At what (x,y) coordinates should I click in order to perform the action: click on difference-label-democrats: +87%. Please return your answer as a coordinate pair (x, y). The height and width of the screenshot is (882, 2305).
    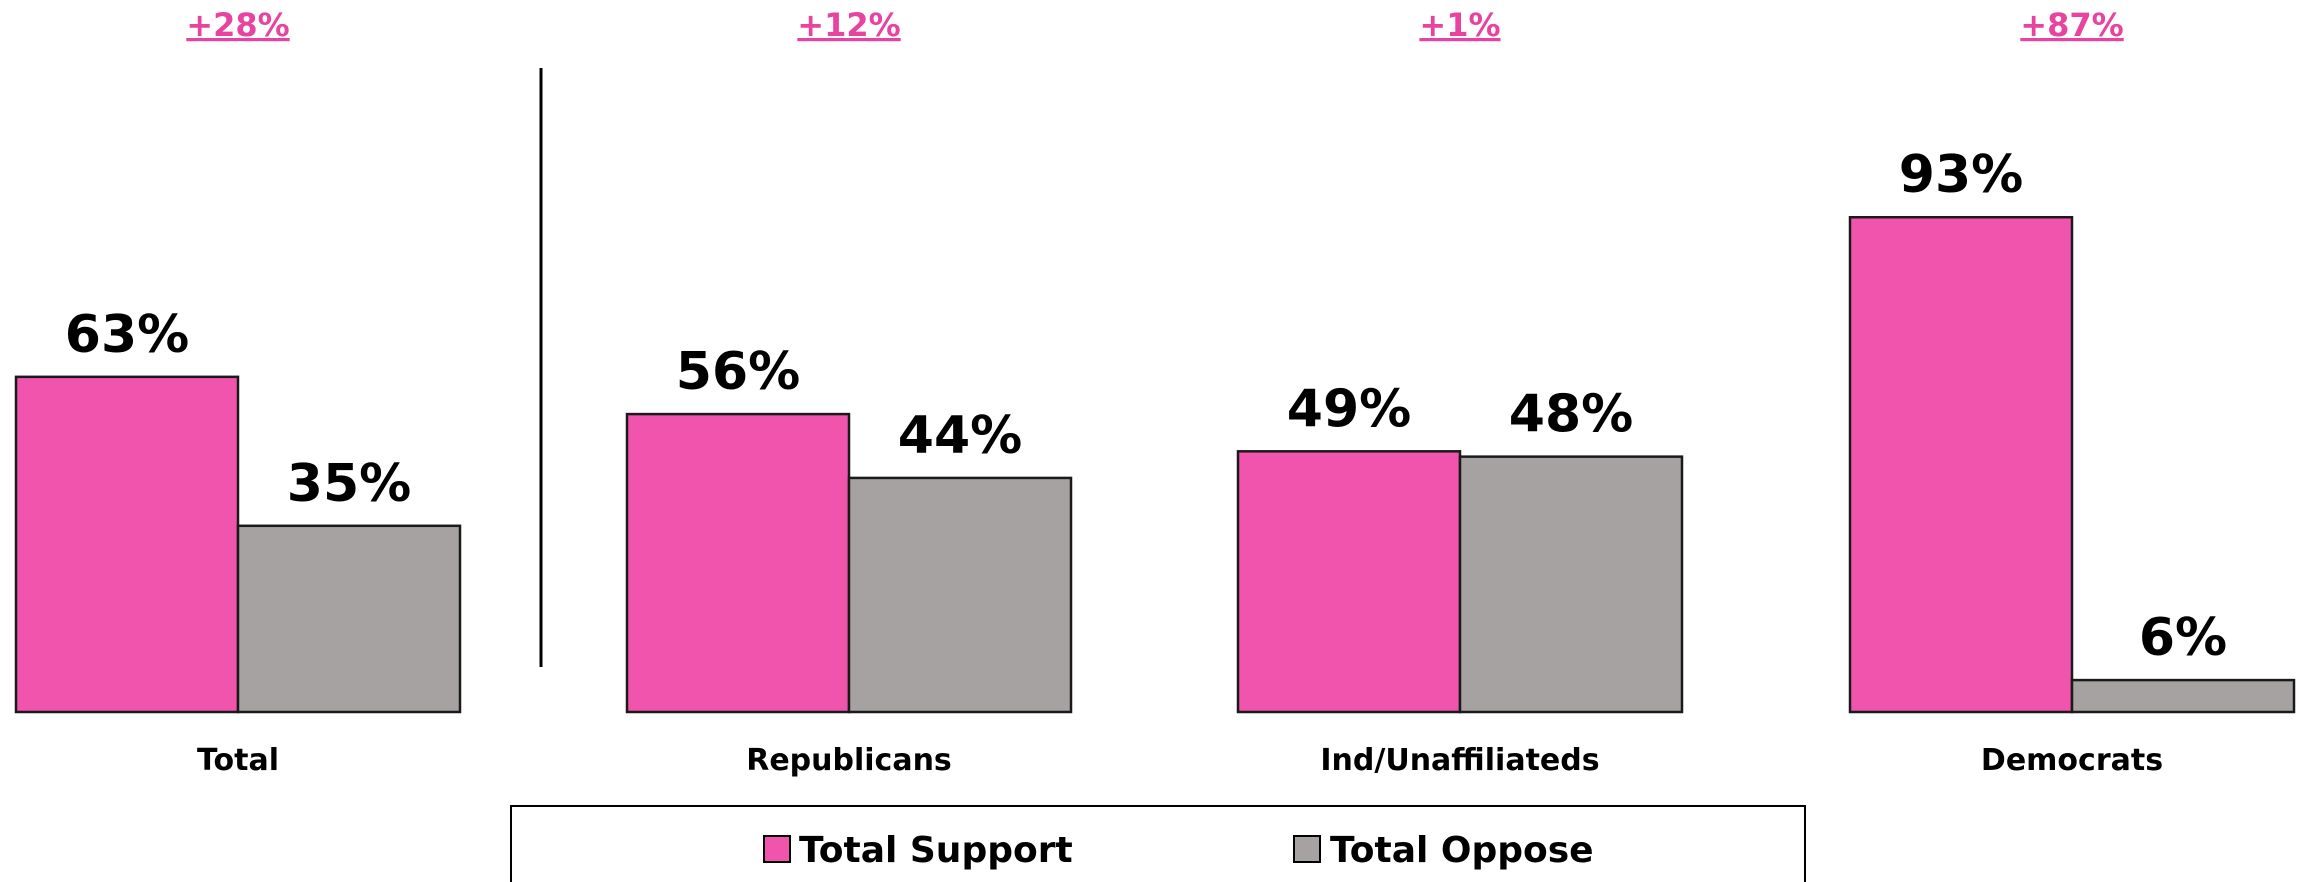
    Looking at the image, I should click on (2071, 25).